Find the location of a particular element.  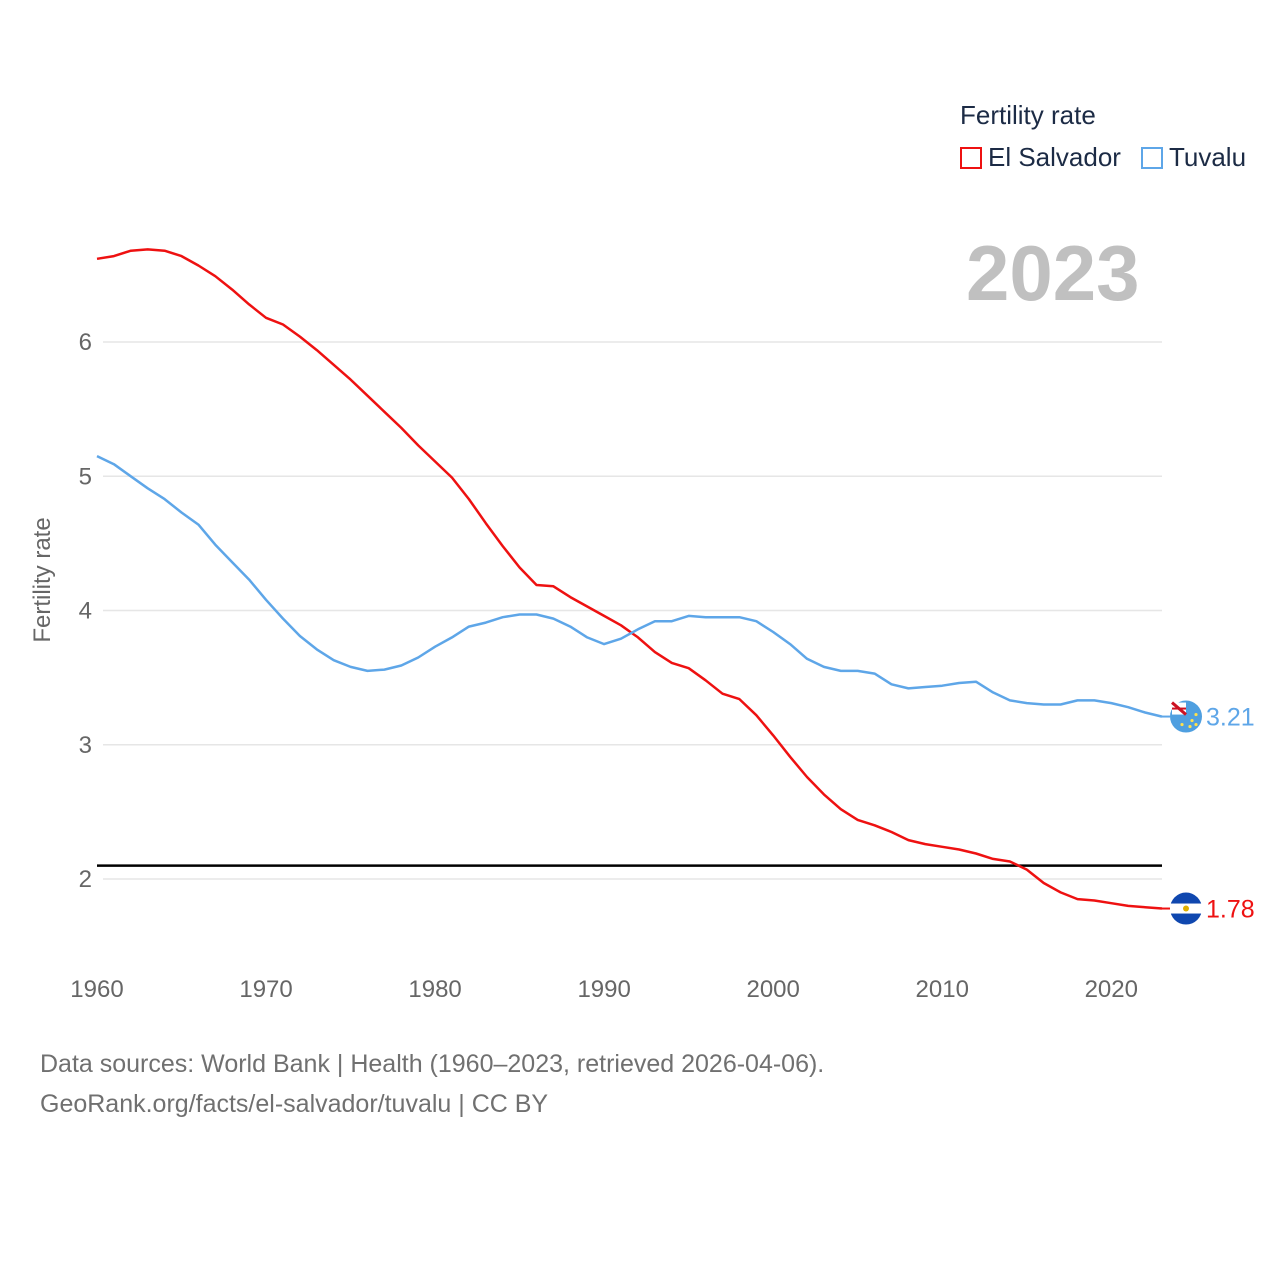

legend-item-tuvalu: Tuvalu is located at coordinates (1193, 157).